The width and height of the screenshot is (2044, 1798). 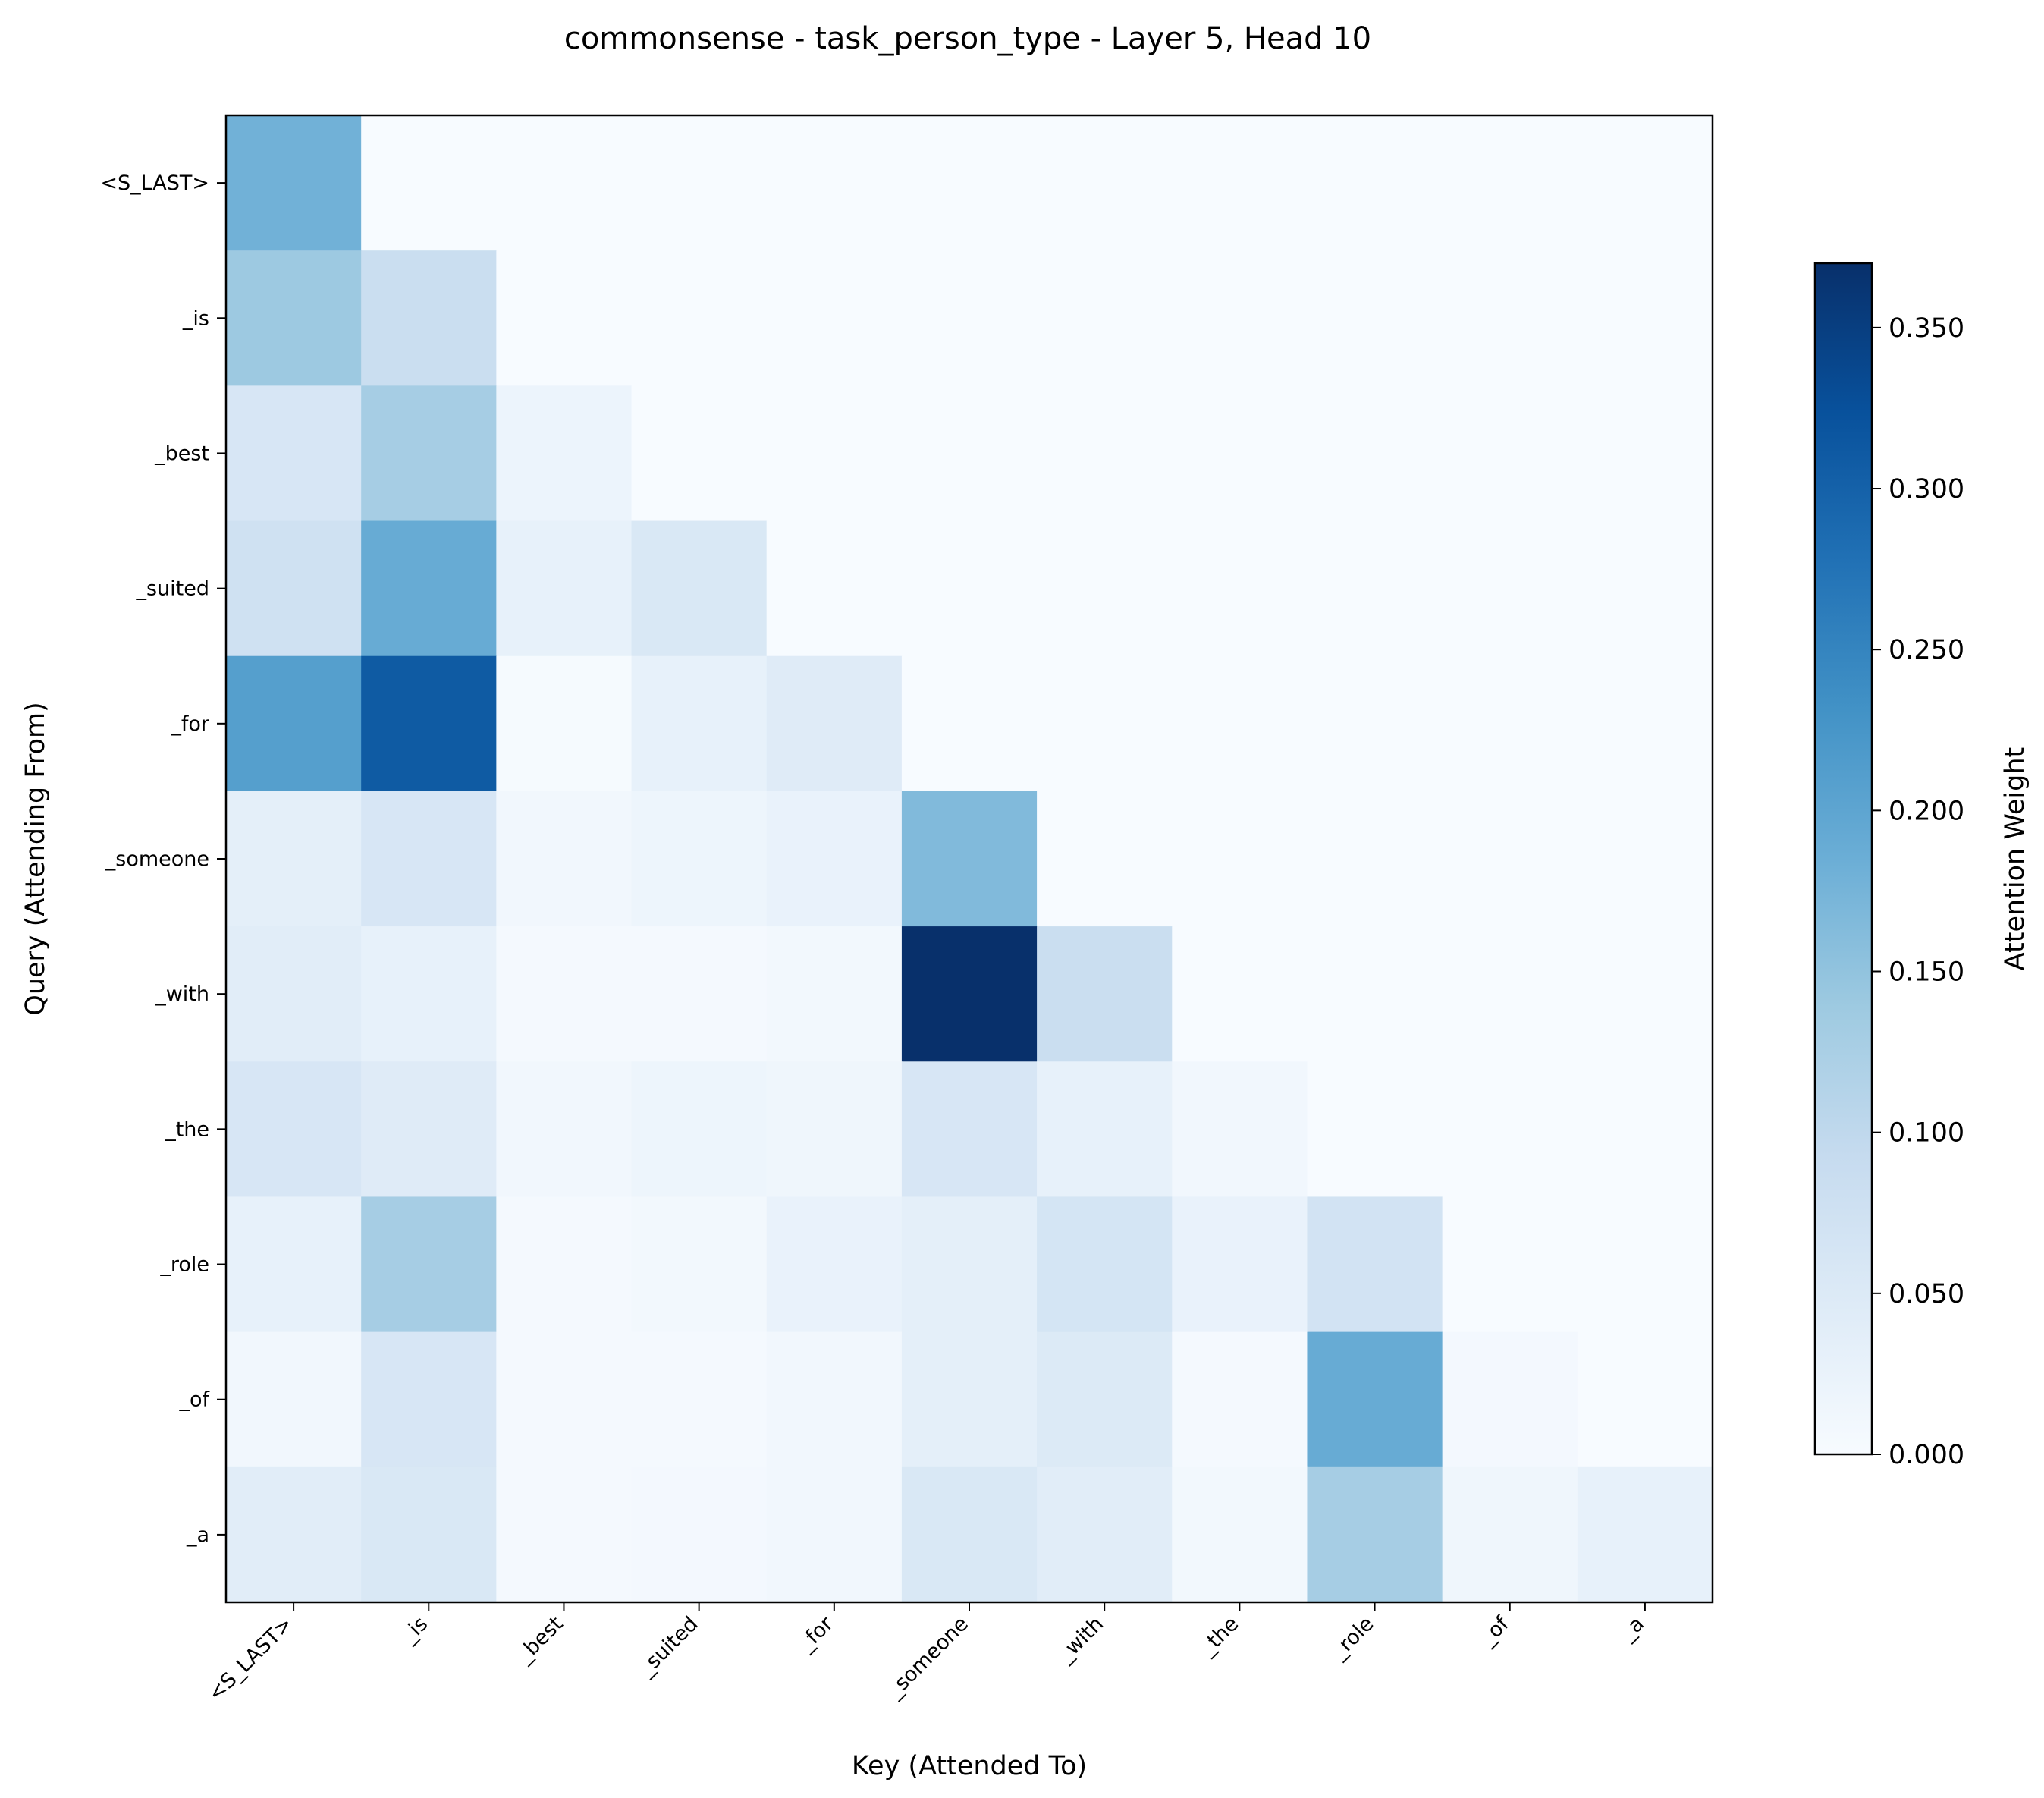 What do you see at coordinates (1927, 650) in the screenshot?
I see `colorbar-tick-label: 0.250` at bounding box center [1927, 650].